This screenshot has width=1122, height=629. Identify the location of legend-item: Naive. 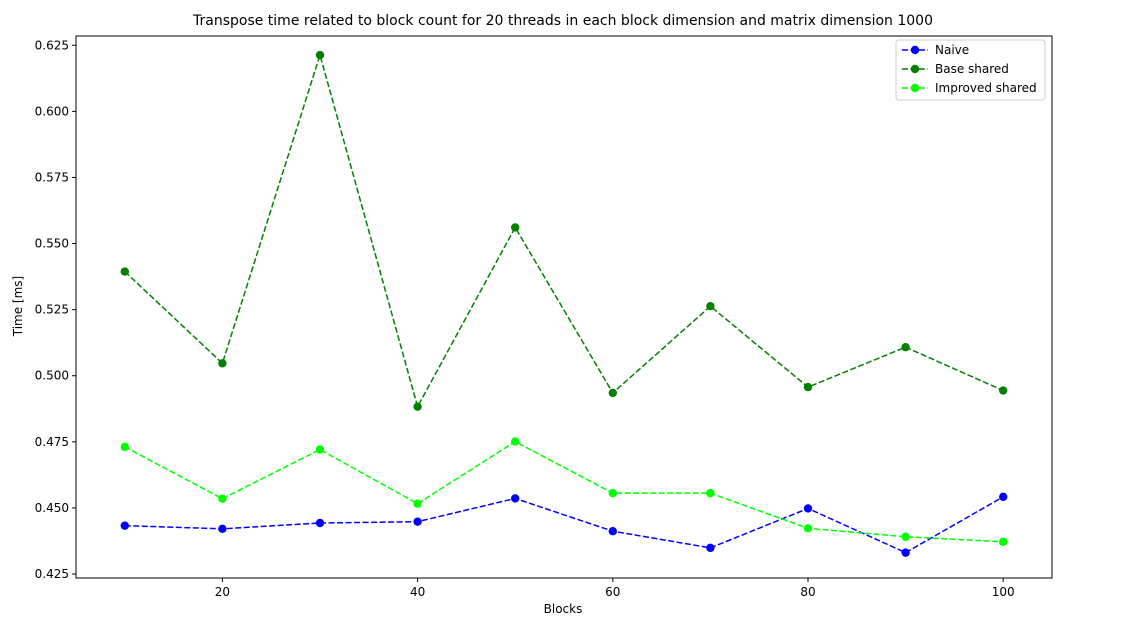
(935, 50).